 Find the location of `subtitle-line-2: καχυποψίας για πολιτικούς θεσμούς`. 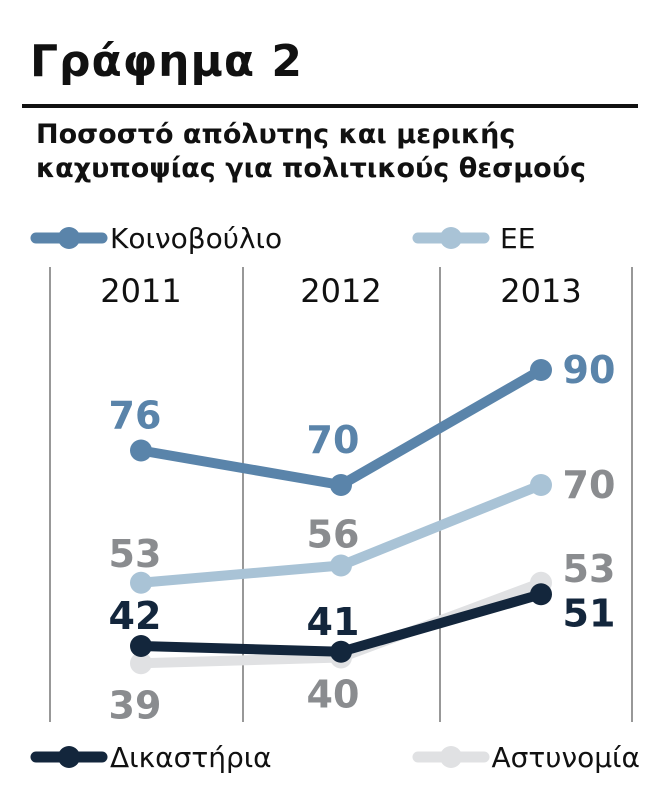

subtitle-line-2: καχυποψίας για πολιτικούς θεσμούς is located at coordinates (311, 168).